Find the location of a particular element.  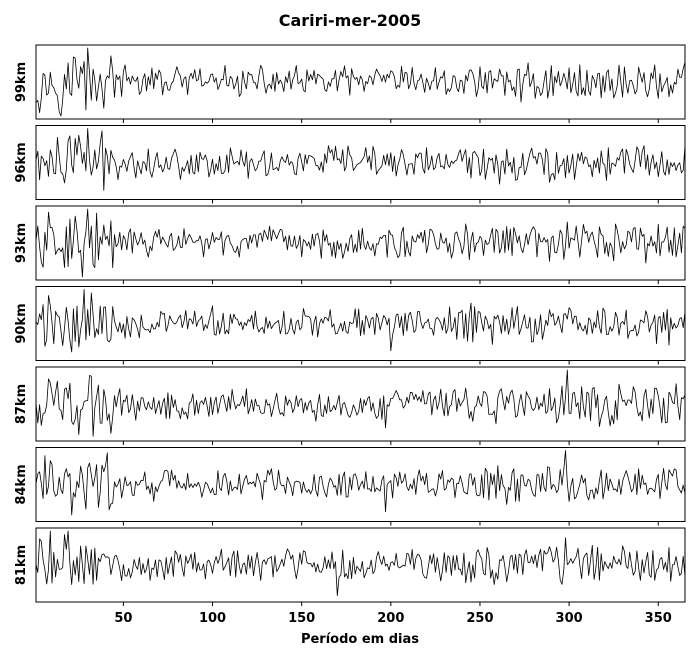

panel-label: 90km is located at coordinates (21, 323).